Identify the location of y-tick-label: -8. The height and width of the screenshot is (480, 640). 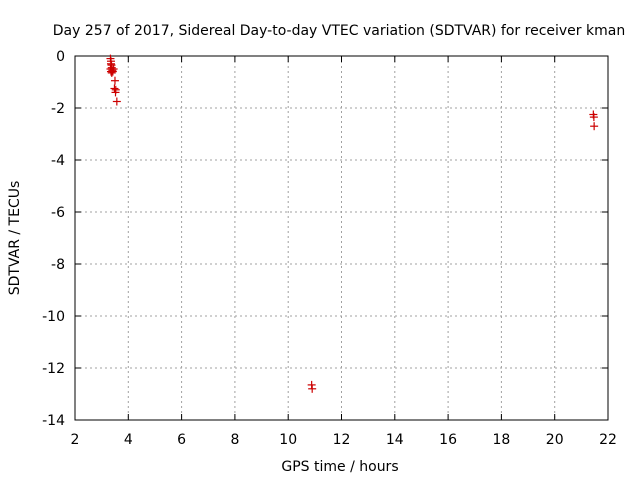
(58, 265).